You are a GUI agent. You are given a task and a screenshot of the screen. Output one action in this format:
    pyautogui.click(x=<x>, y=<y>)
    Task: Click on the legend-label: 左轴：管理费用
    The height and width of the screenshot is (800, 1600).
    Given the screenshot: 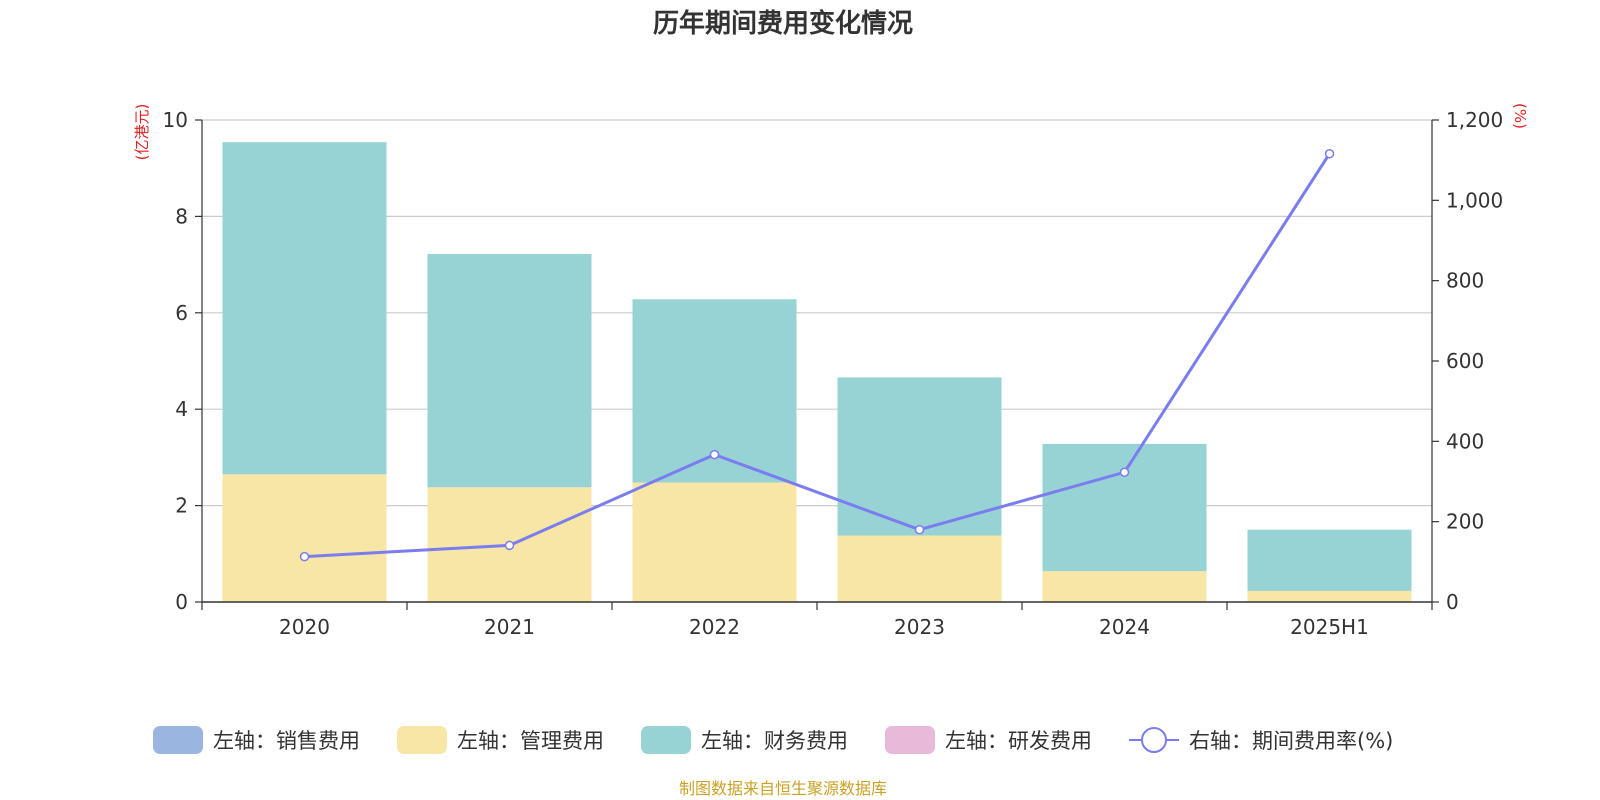 What is the action you would take?
    pyautogui.click(x=530, y=741)
    